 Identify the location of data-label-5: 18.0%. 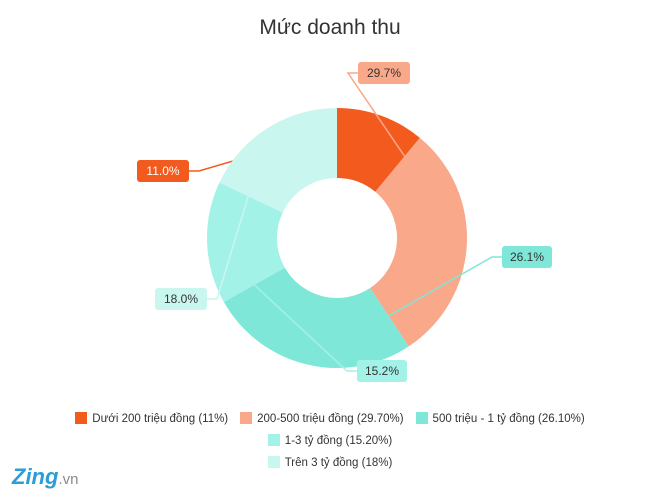
(181, 299).